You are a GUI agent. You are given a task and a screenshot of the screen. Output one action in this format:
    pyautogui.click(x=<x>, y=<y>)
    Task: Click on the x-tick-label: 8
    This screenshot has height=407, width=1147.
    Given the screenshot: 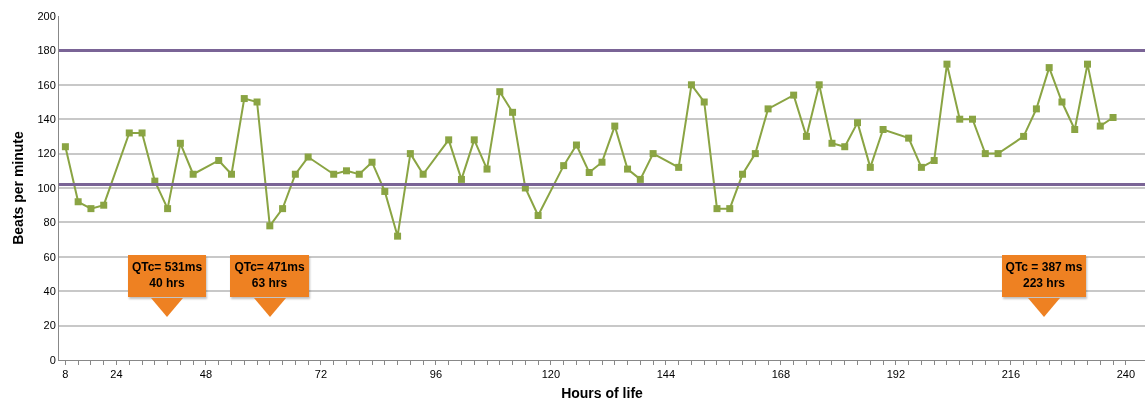 What is the action you would take?
    pyautogui.click(x=65, y=374)
    